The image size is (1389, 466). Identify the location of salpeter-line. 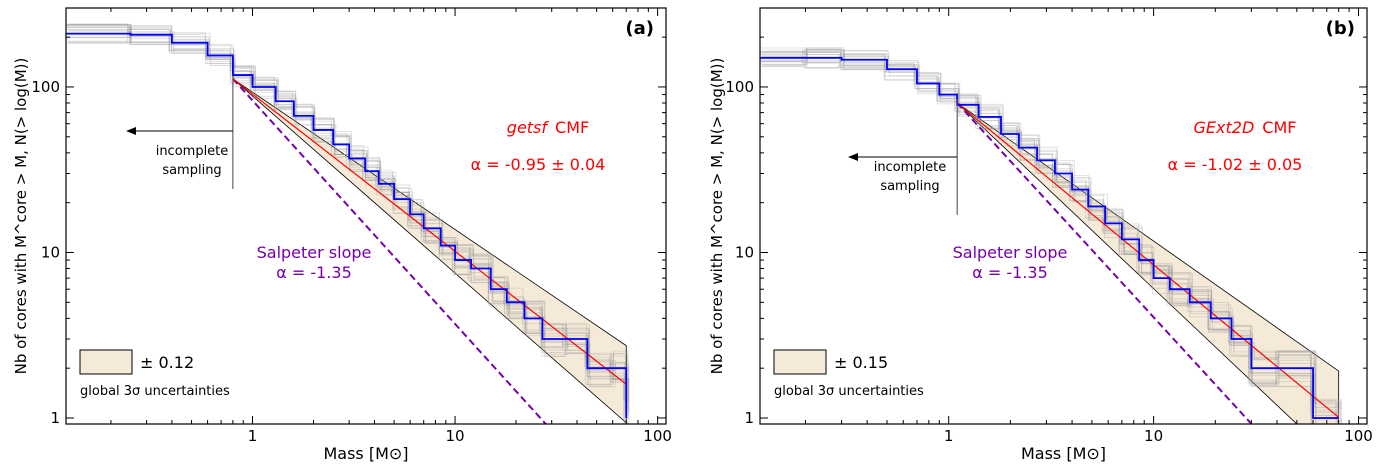
(1104, 263).